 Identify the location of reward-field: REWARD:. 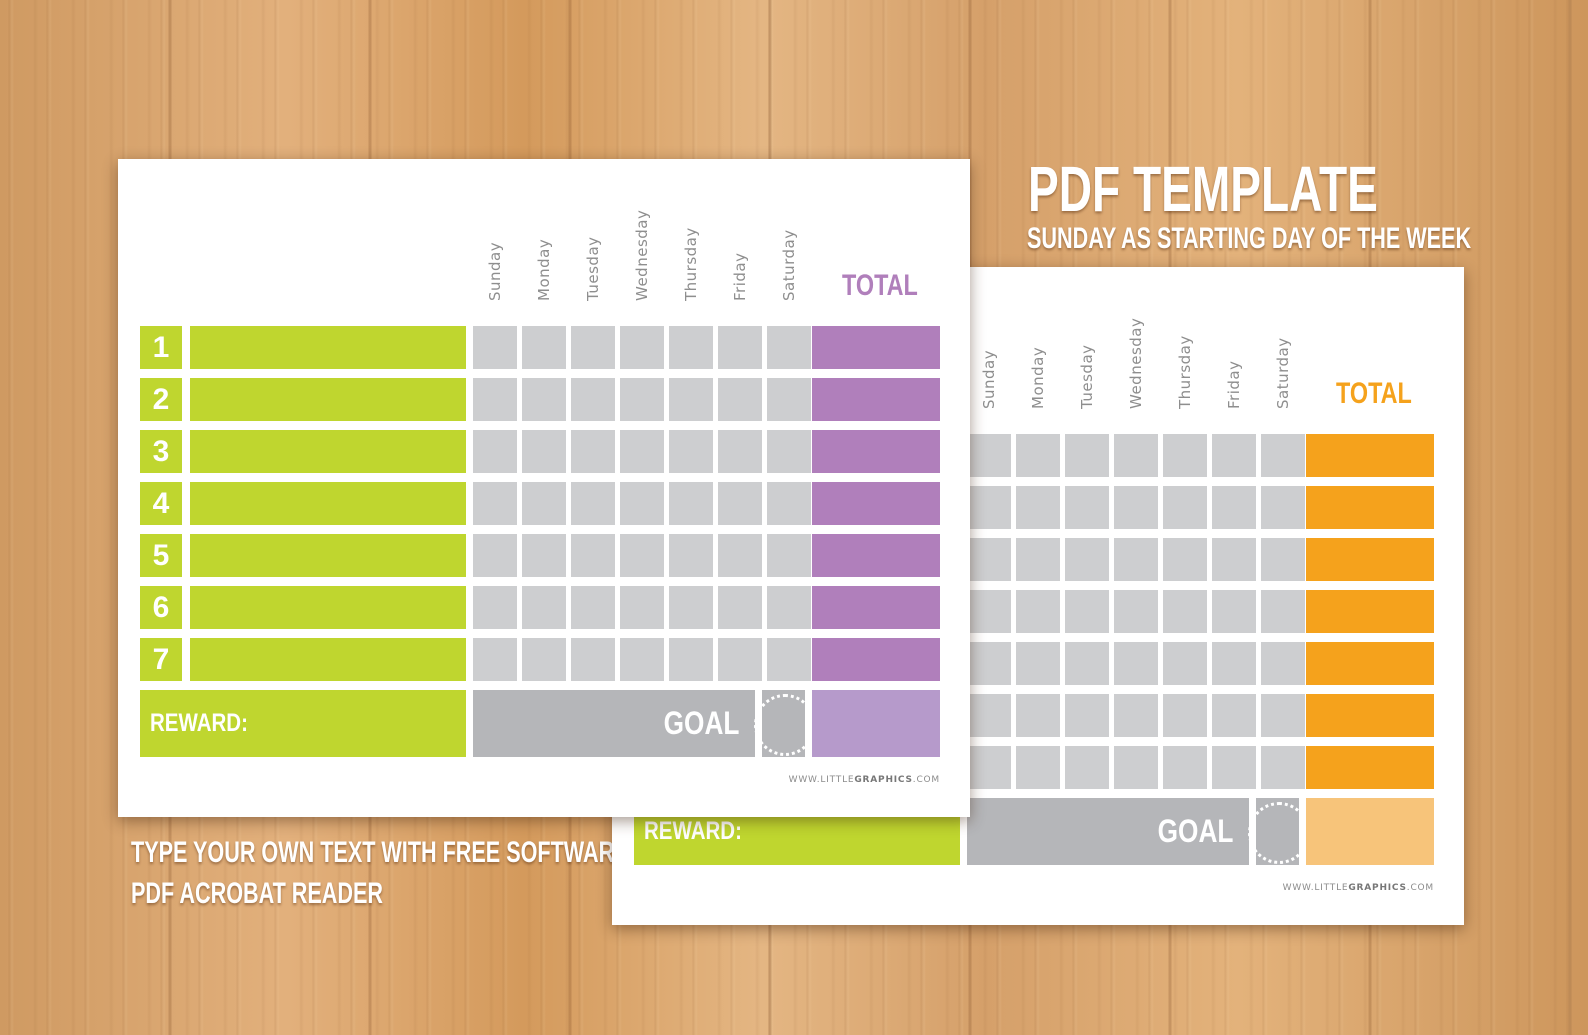
(303, 723).